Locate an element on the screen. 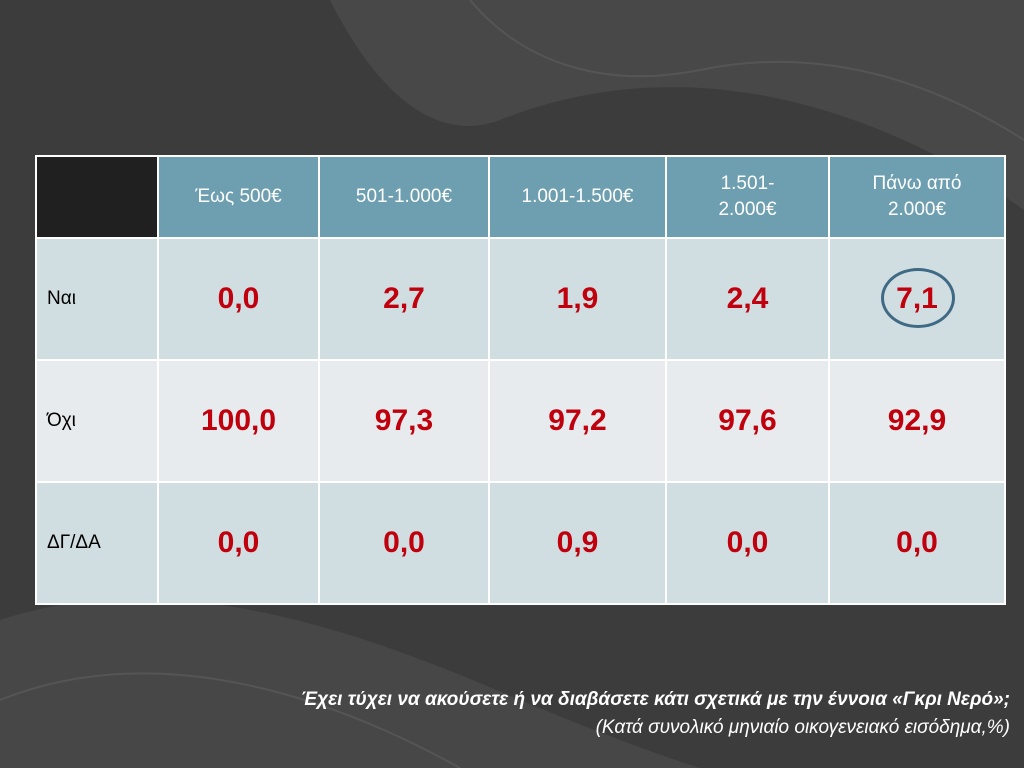 The image size is (1024, 768). table-cell: 2,4 is located at coordinates (747, 299).